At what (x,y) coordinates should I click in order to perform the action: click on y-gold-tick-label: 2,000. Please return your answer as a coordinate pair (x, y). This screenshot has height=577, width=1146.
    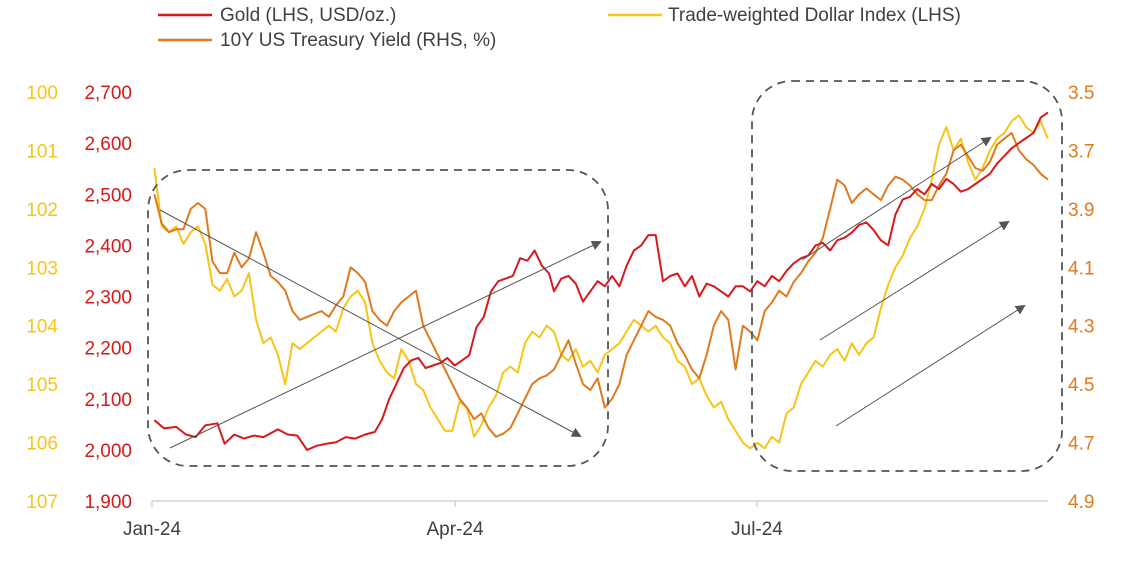
    Looking at the image, I should click on (108, 451).